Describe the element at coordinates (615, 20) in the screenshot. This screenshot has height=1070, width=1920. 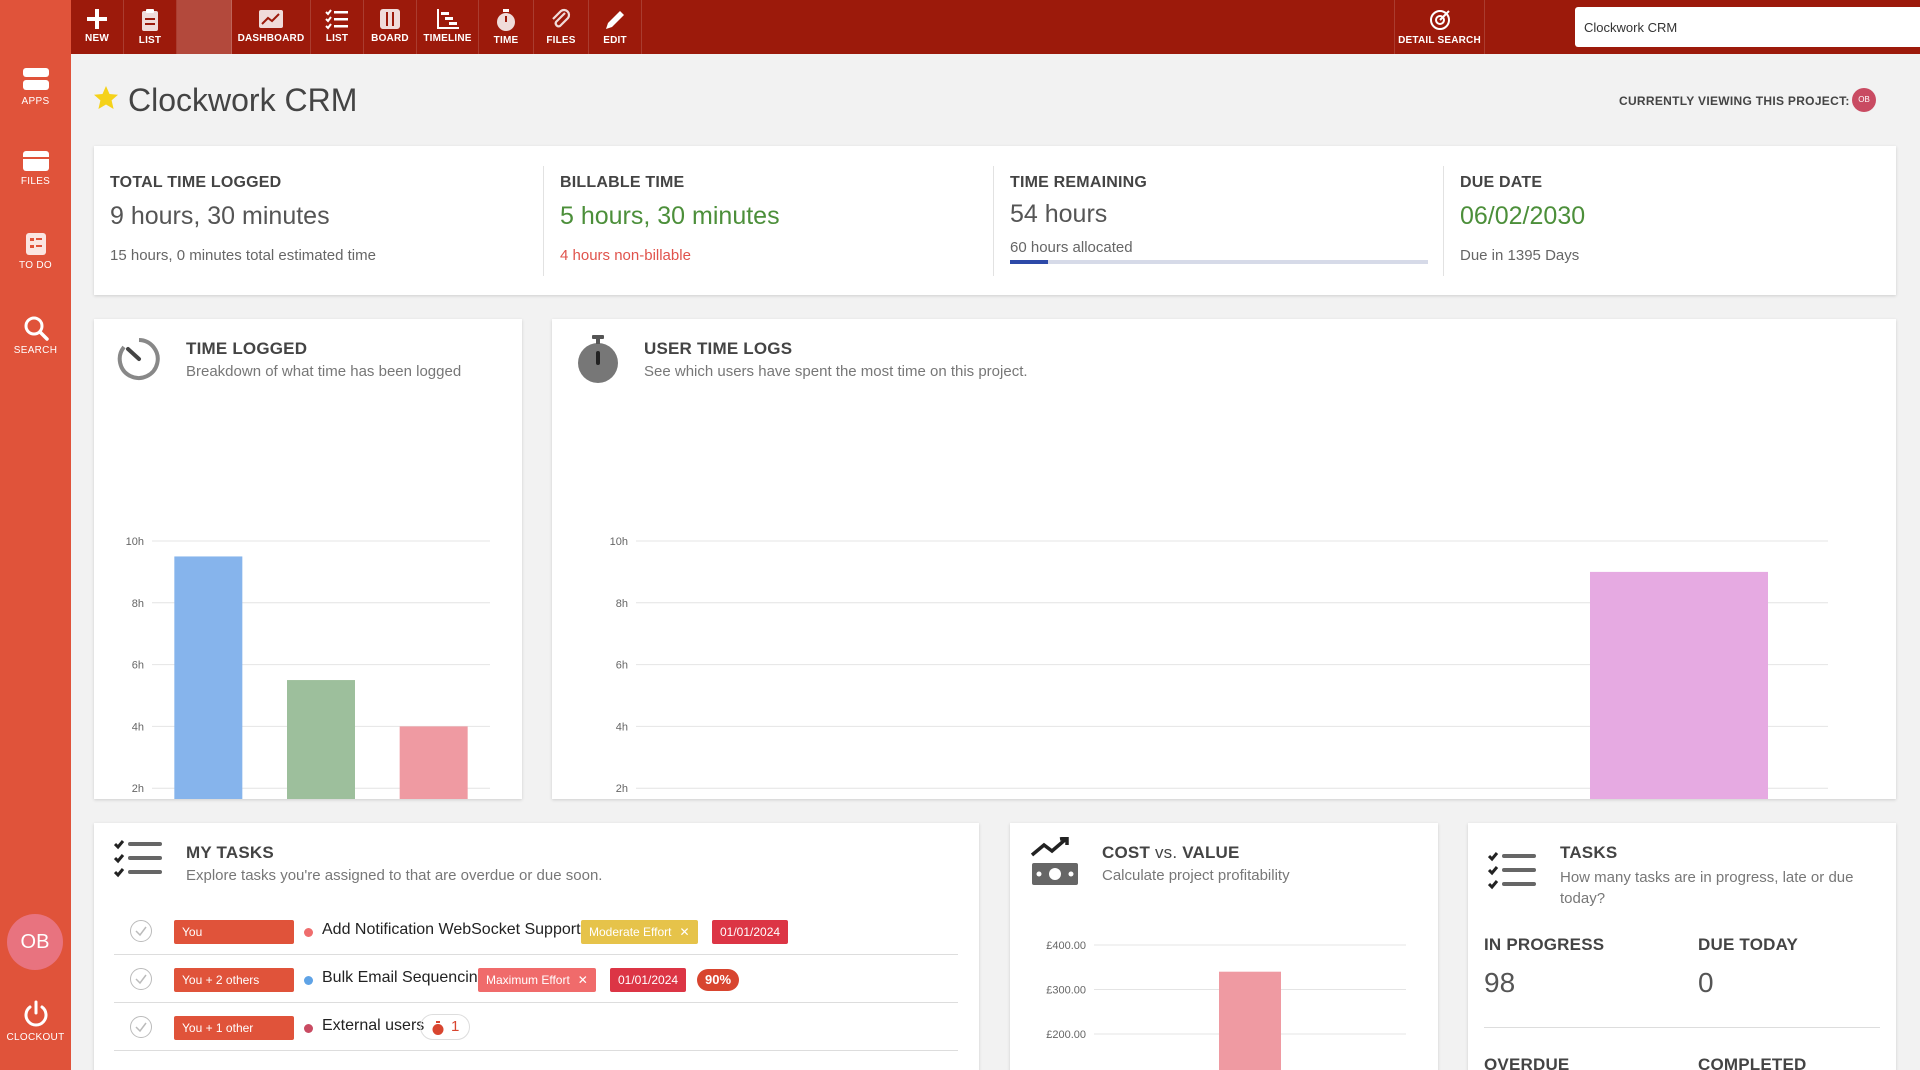
I see `pencil-icon` at that location.